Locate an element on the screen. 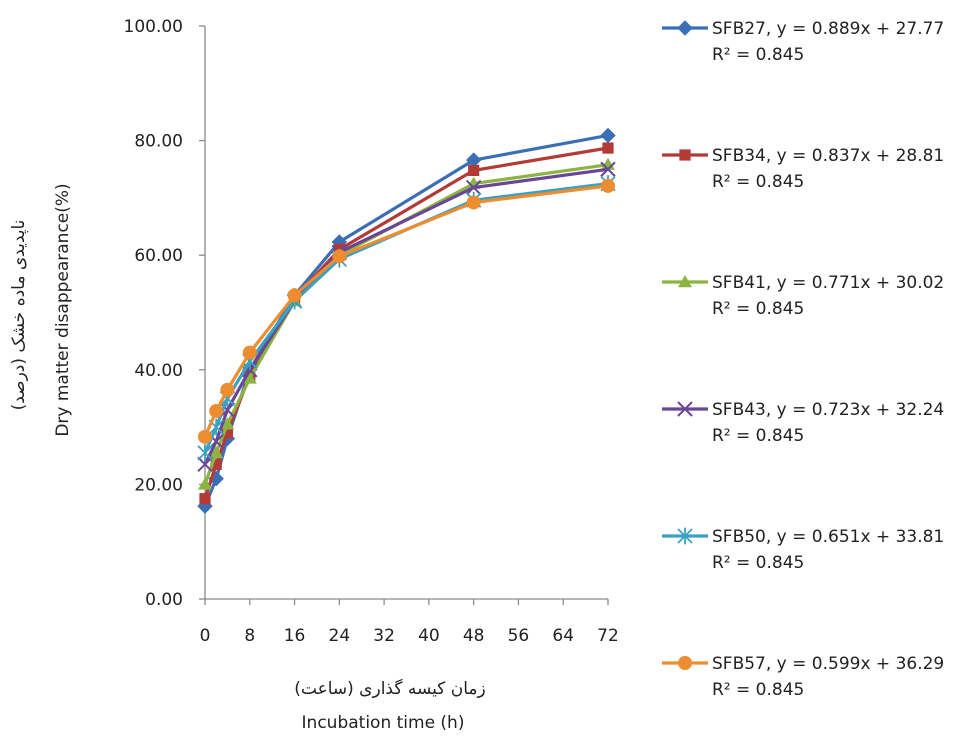 This screenshot has height=736, width=954. x-tick-label: 48 is located at coordinates (474, 636).